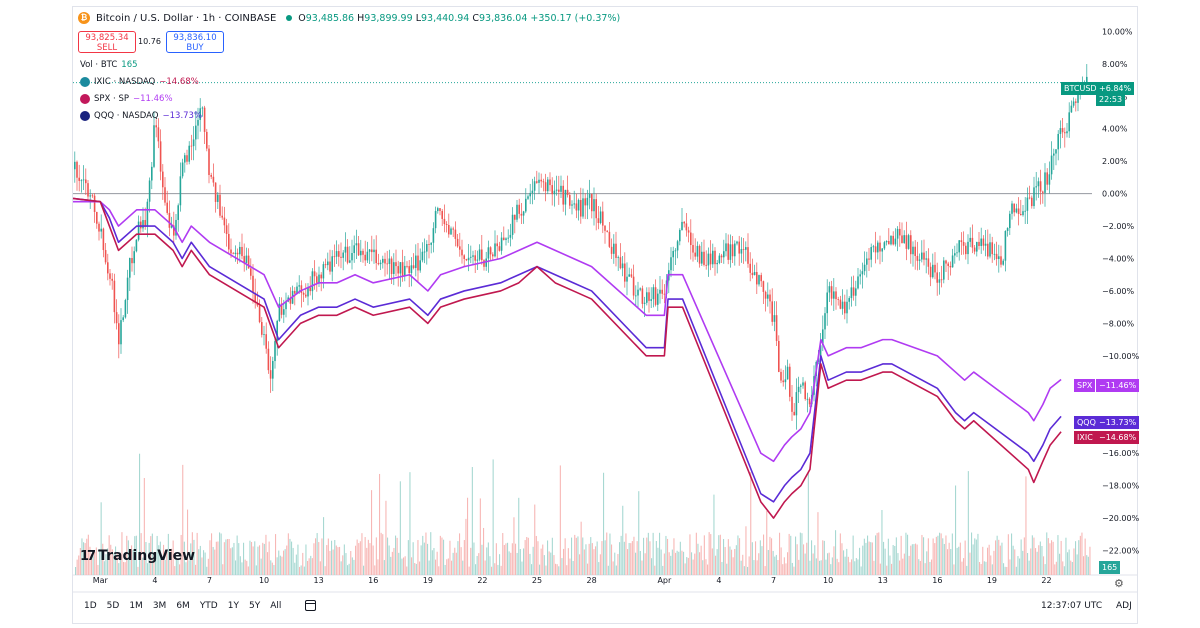 The height and width of the screenshot is (628, 1200). Describe the element at coordinates (183, 605) in the screenshot. I see `range-button-6m: 6M` at that location.